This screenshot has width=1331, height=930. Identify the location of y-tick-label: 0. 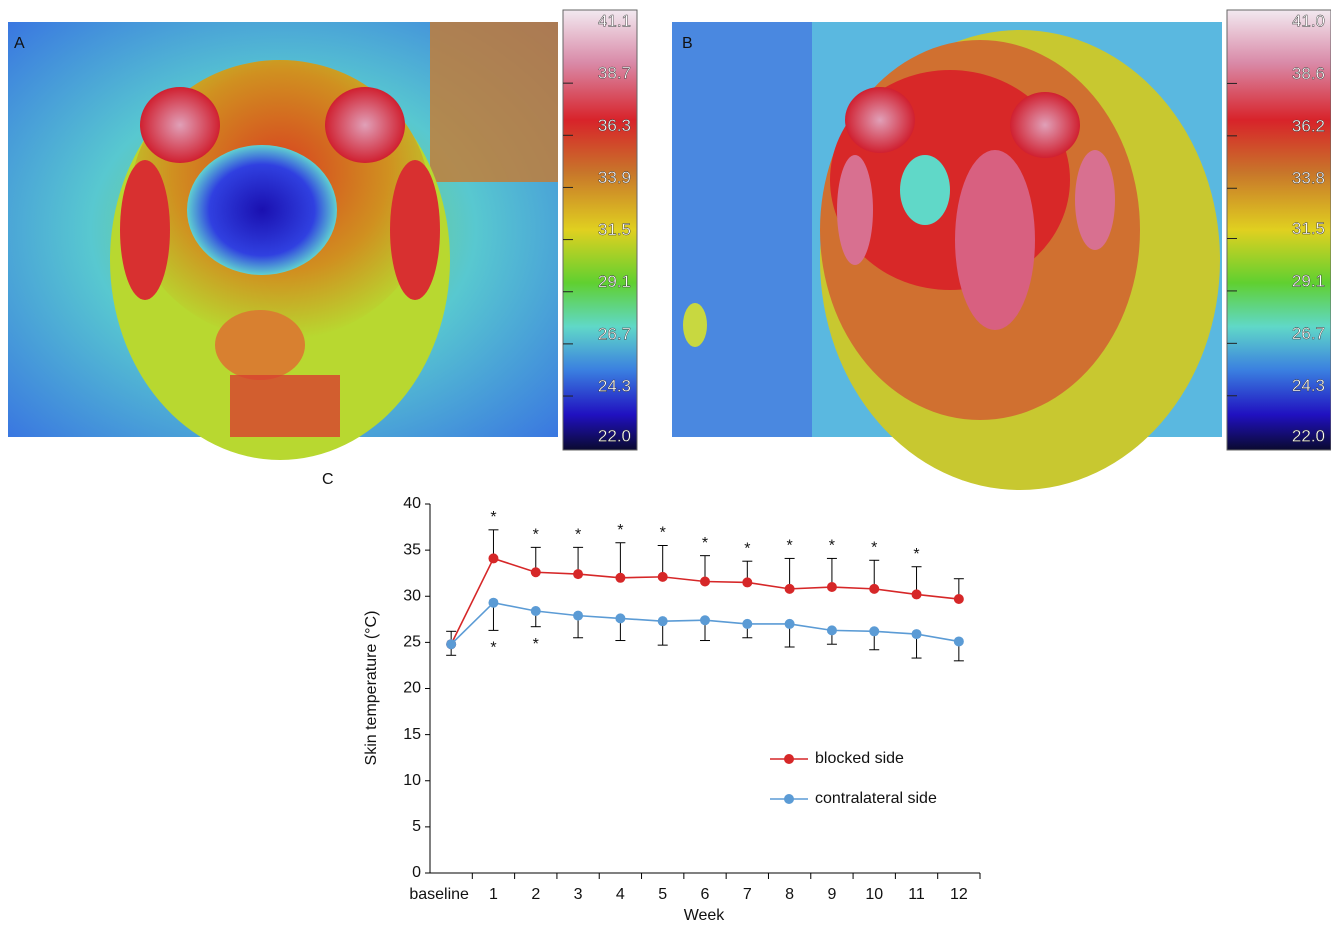
(416, 872).